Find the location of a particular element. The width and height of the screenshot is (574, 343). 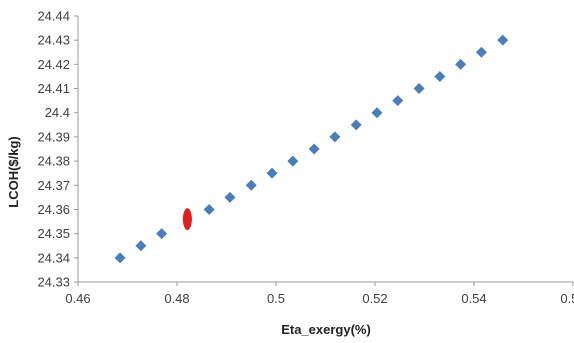

x-tick-label: 0.54 is located at coordinates (473, 298).